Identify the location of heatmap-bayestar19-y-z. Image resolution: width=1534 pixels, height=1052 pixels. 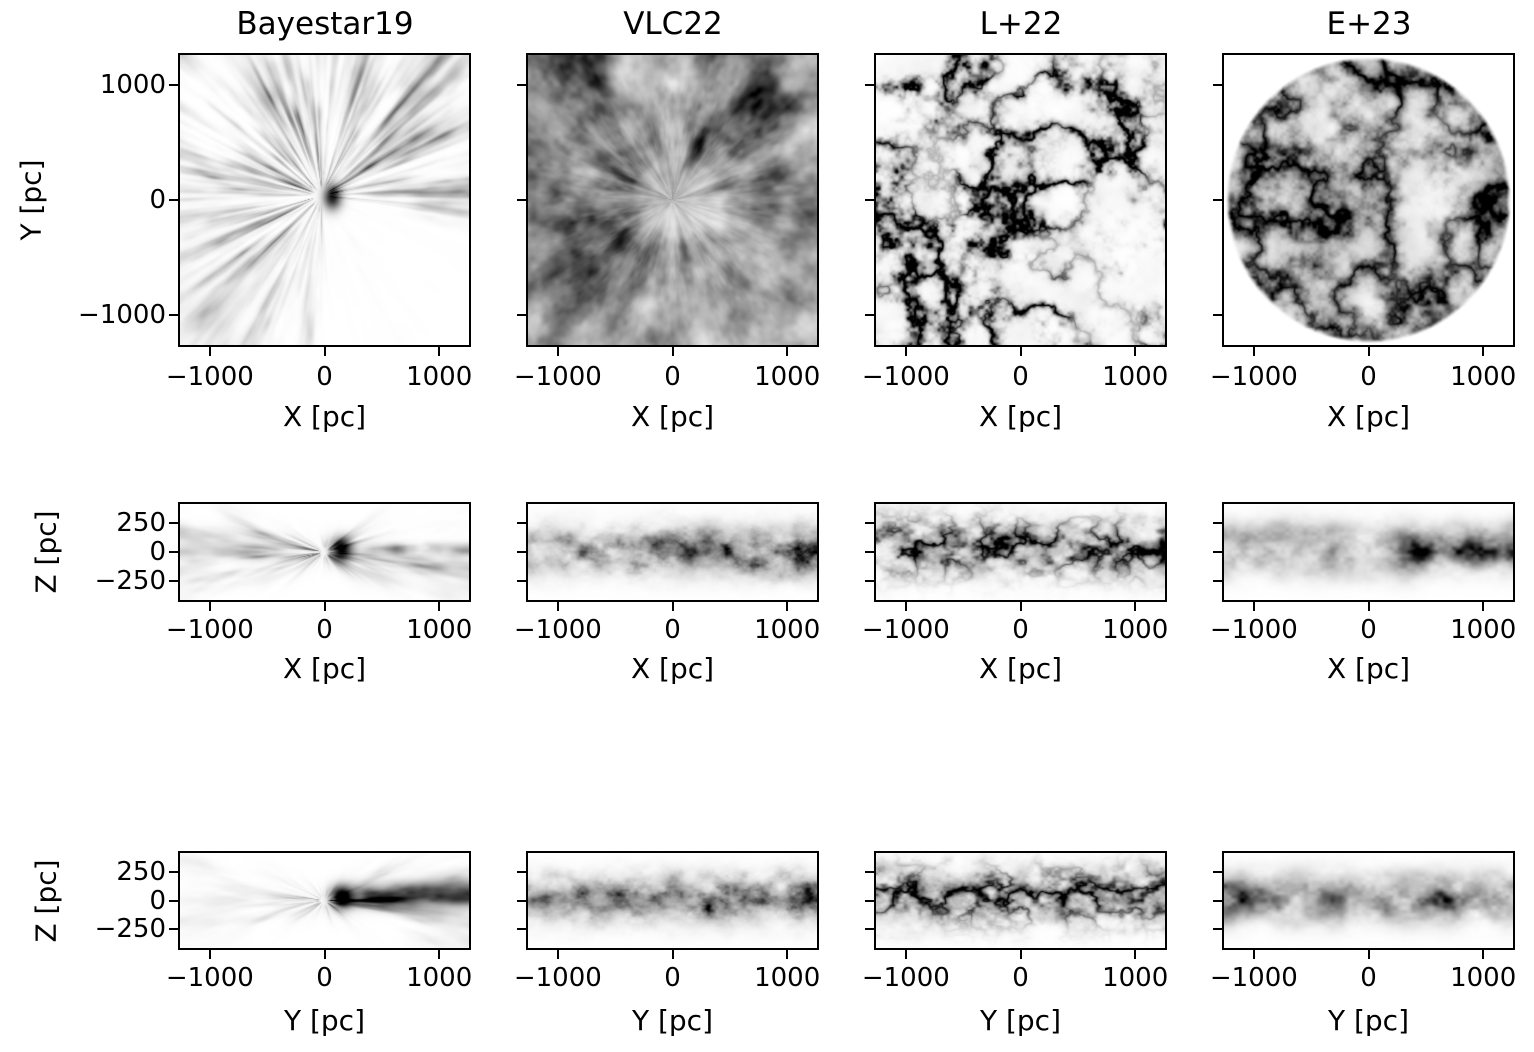
(324, 900).